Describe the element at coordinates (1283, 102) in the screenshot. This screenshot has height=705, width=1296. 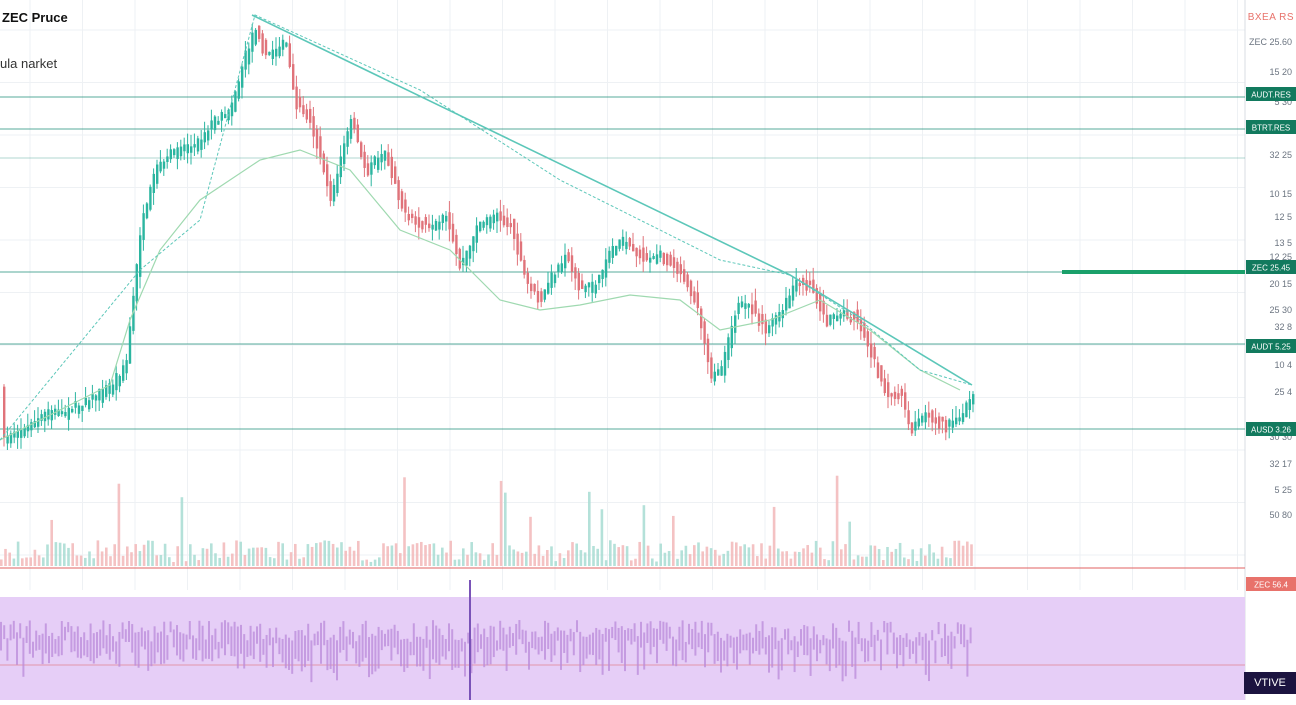
I see `price-tick-label: 5 30` at that location.